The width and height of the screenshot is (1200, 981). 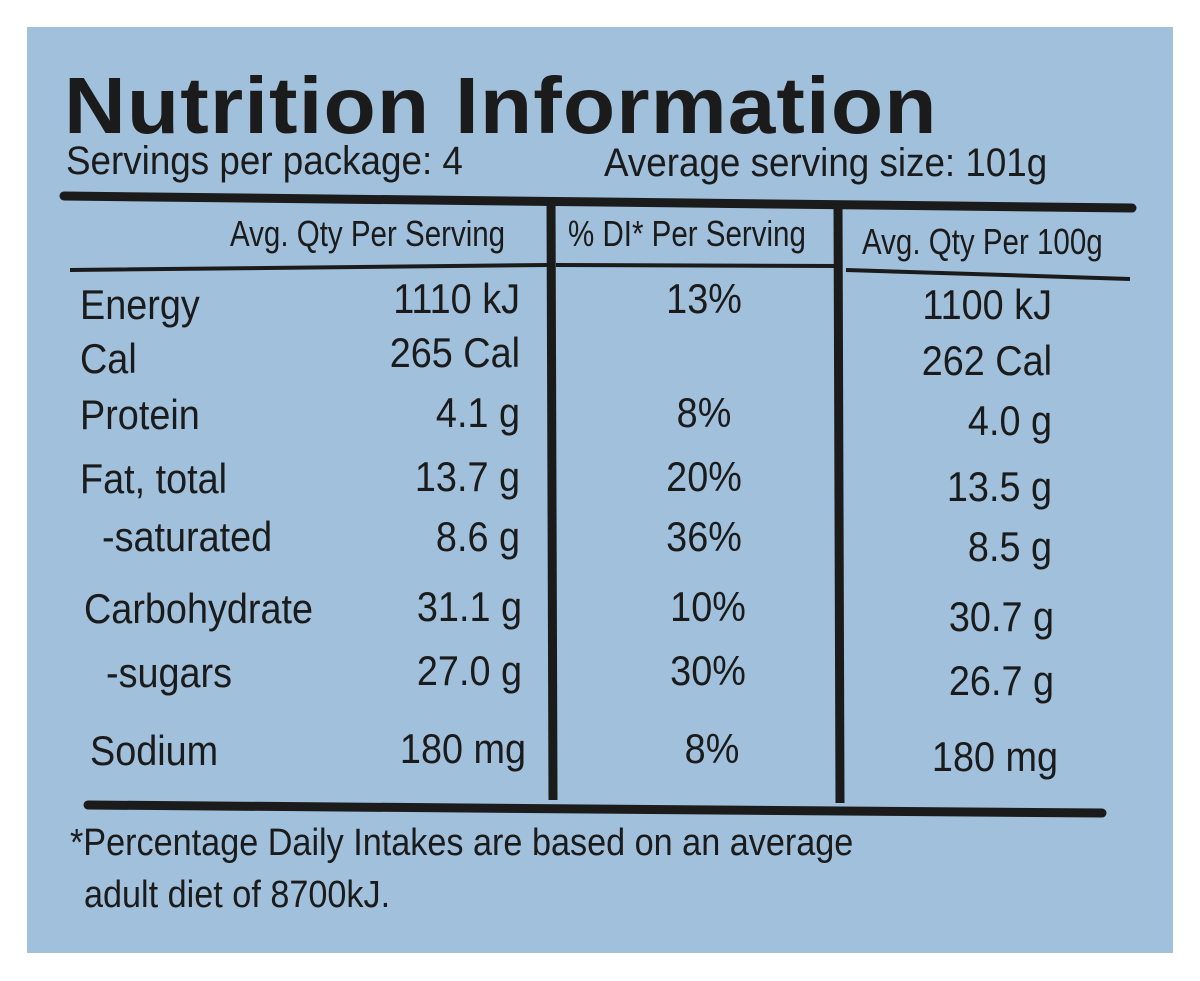 What do you see at coordinates (987, 304) in the screenshot?
I see `per-100g-value: 1100 kJ` at bounding box center [987, 304].